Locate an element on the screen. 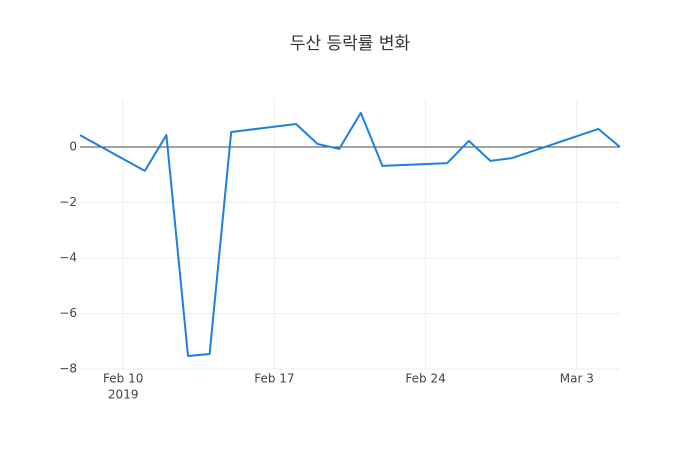  x-tick-label: Mar 3 is located at coordinates (577, 379).